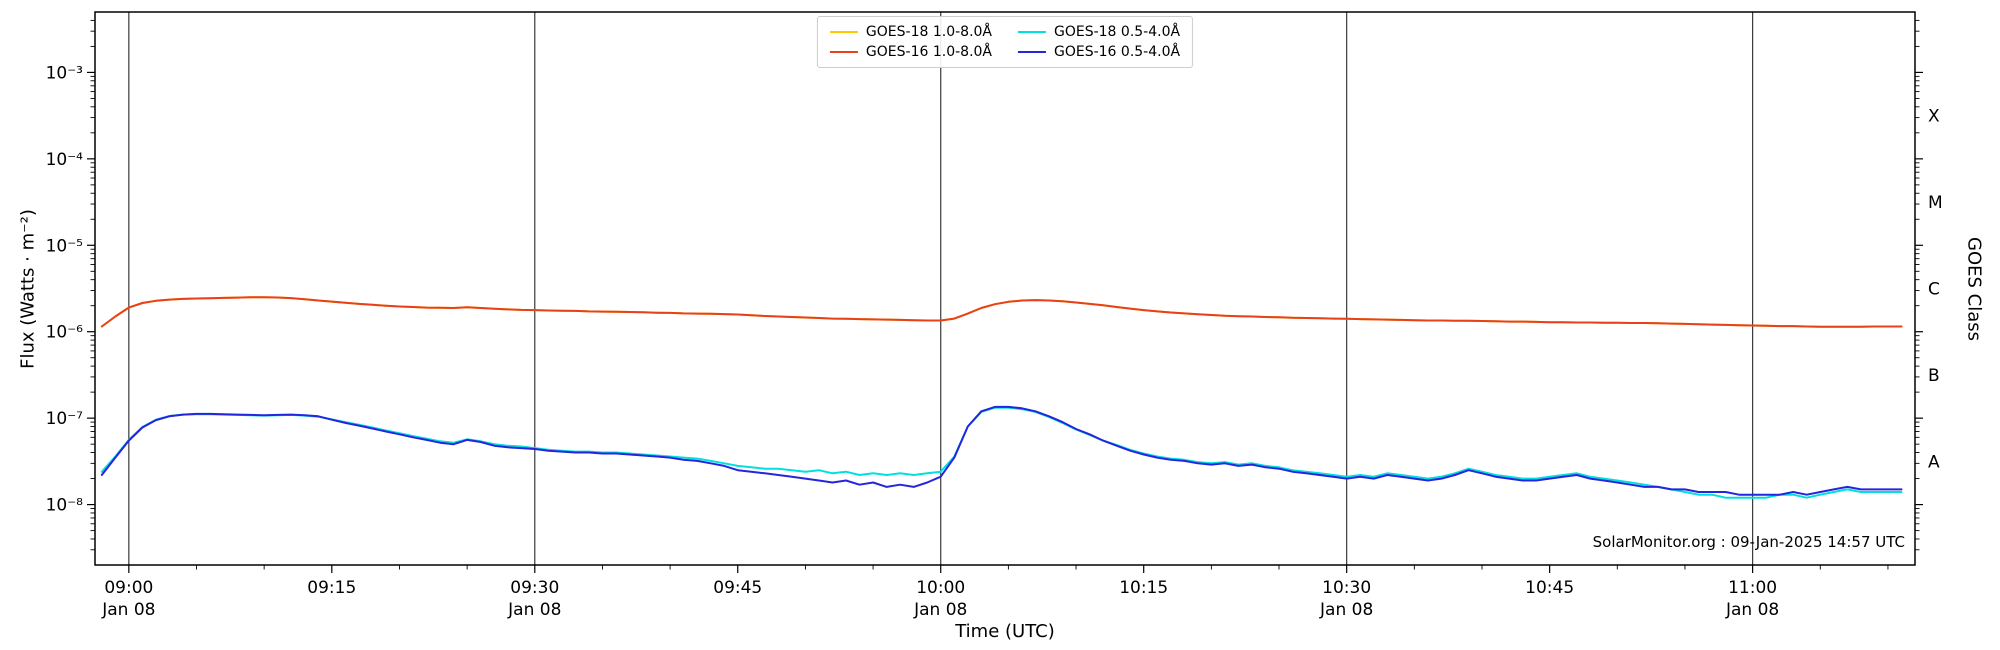  What do you see at coordinates (940, 588) in the screenshot?
I see `x-tick-label: 10:00` at bounding box center [940, 588].